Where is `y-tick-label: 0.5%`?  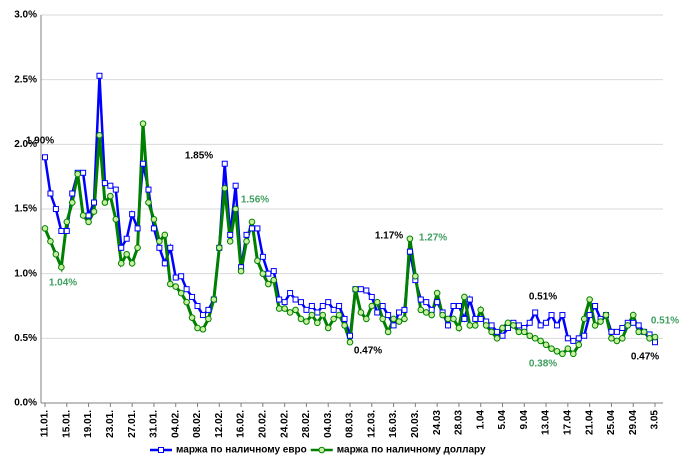 y-tick-label: 0.5% is located at coordinates (25, 338).